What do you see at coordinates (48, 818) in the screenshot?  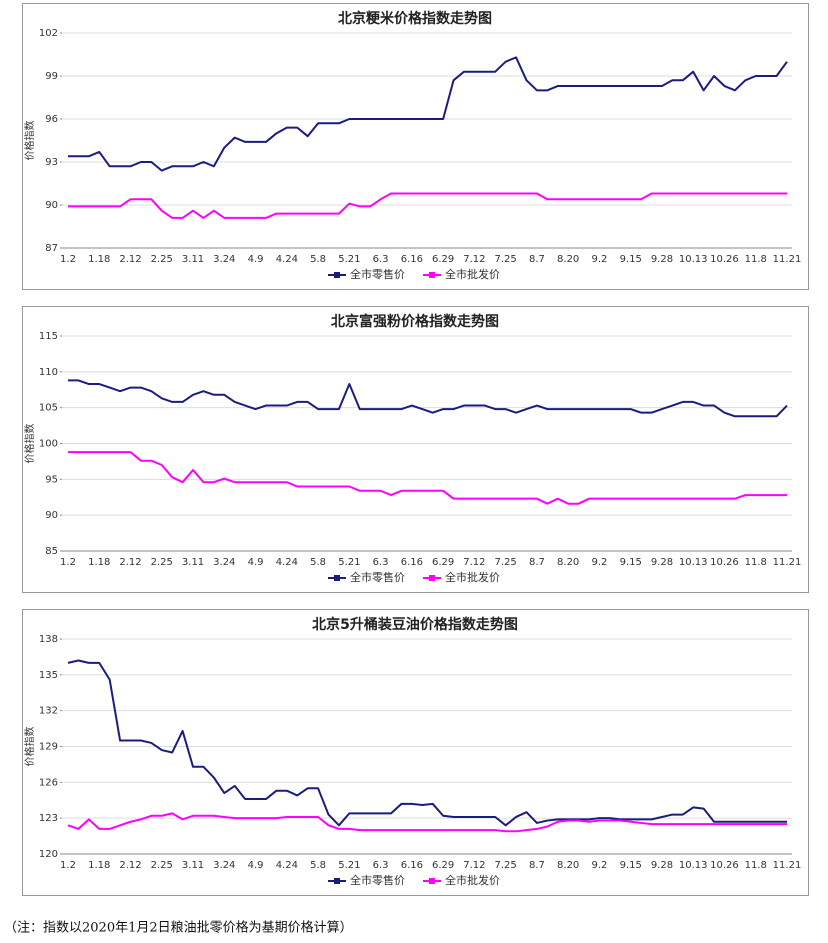 I see `y-tick-label: 123` at bounding box center [48, 818].